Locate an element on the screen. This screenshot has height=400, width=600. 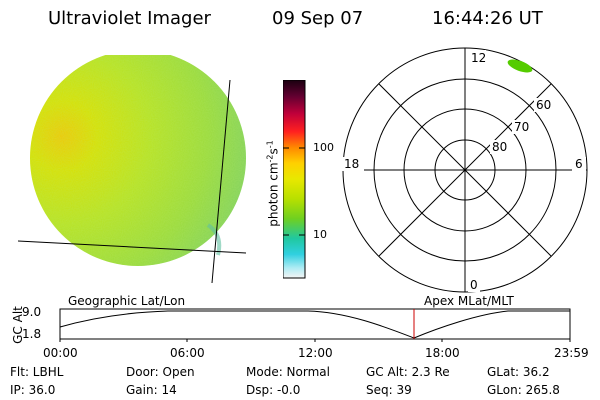
info-flt: Flt: LBHL is located at coordinates (37, 372).